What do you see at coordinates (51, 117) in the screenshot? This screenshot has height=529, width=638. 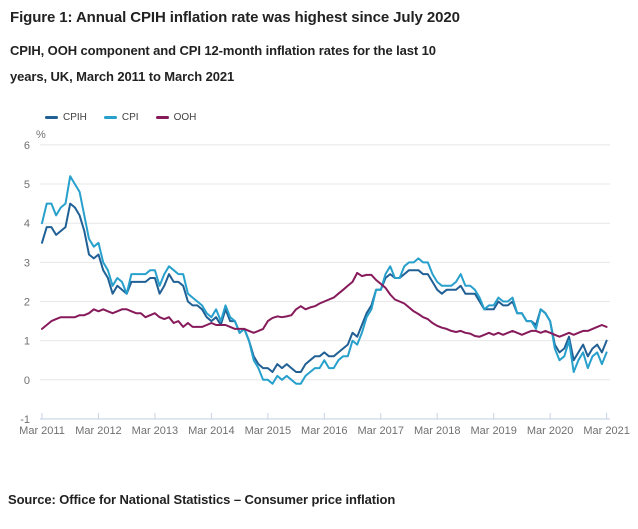 I see `cpih-line-swatch-icon` at bounding box center [51, 117].